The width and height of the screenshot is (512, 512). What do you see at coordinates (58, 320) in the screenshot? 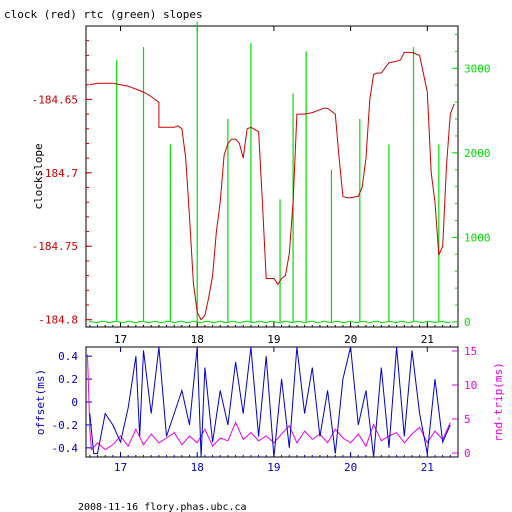
I see `y-tick-label: -184.8` at bounding box center [58, 320].